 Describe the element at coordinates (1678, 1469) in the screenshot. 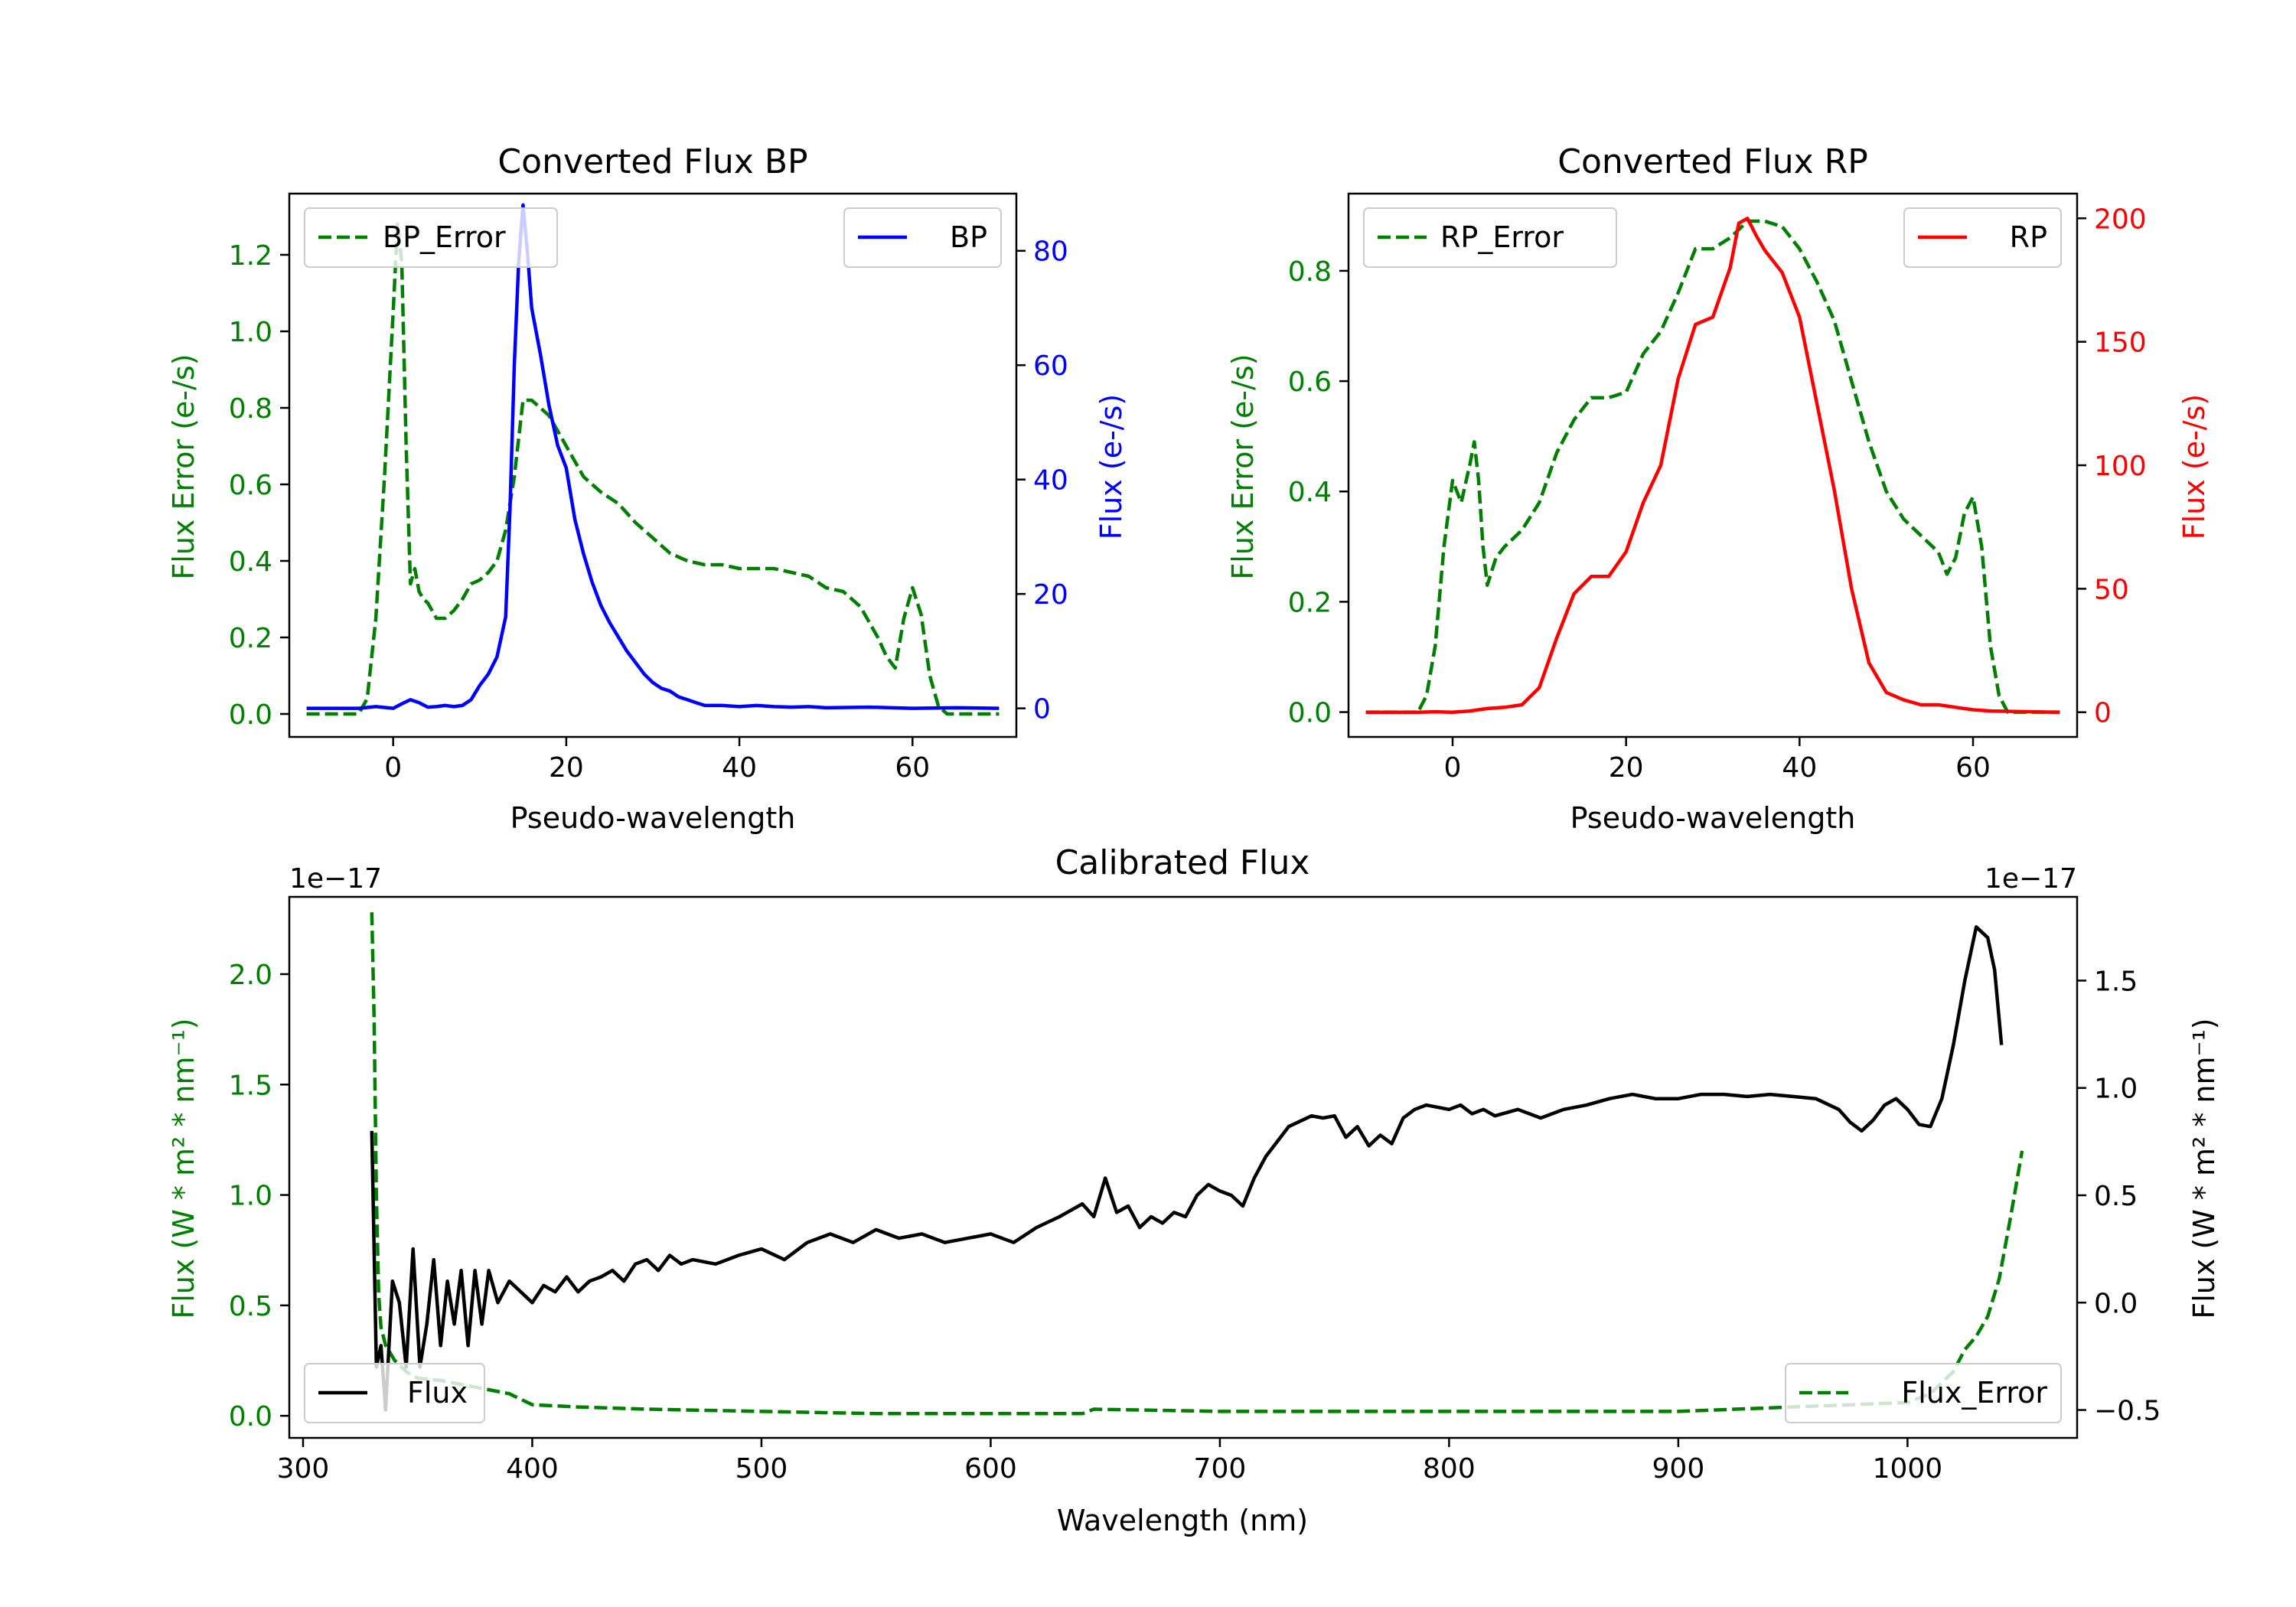

I see `x-tick-label: 900` at that location.